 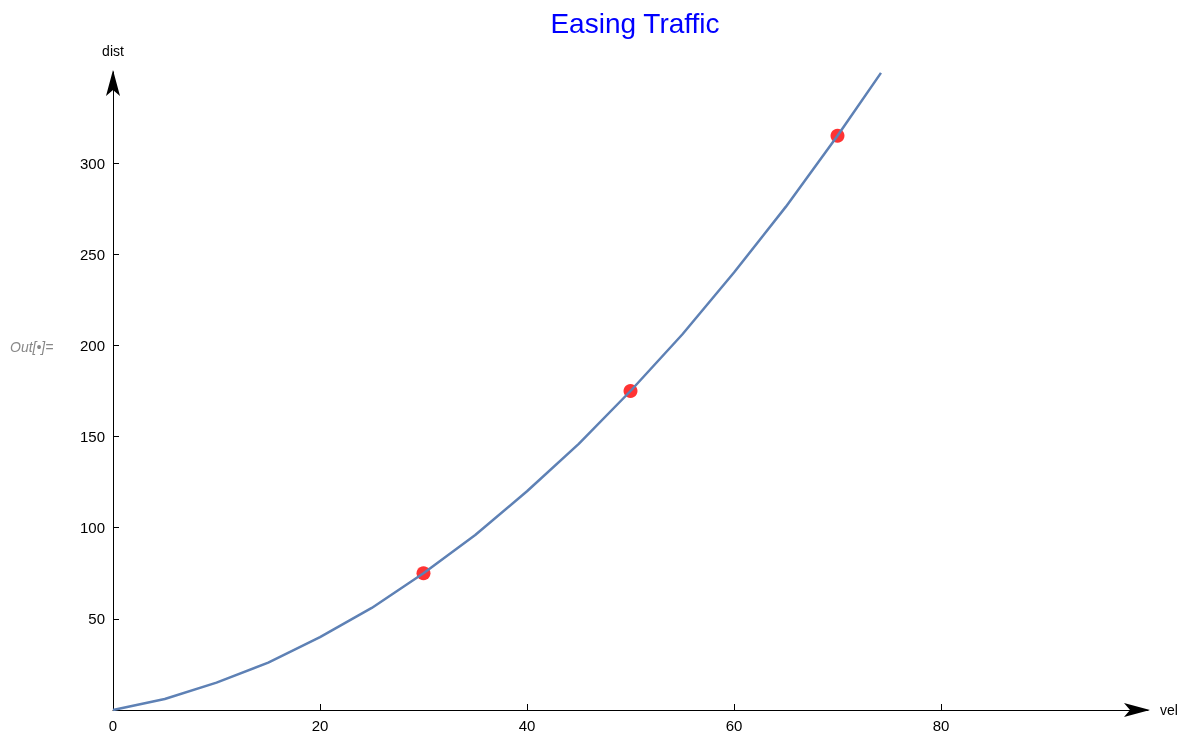 What do you see at coordinates (92, 345) in the screenshot?
I see `y-tick-label: 200` at bounding box center [92, 345].